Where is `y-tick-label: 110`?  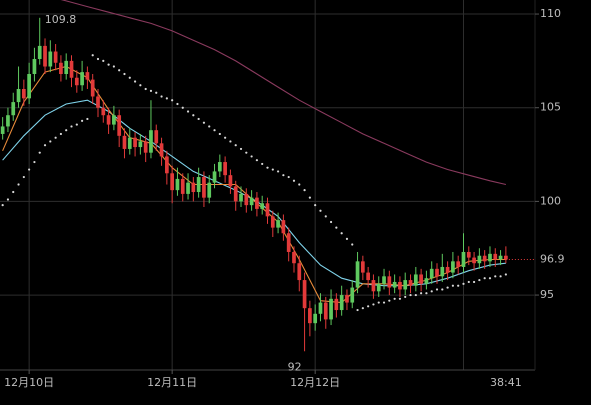
y-tick-label: 110 is located at coordinates (550, 13).